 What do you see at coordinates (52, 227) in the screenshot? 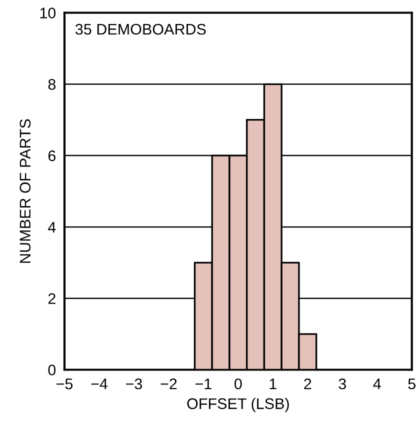
I see `y-tick-label: 4` at bounding box center [52, 227].